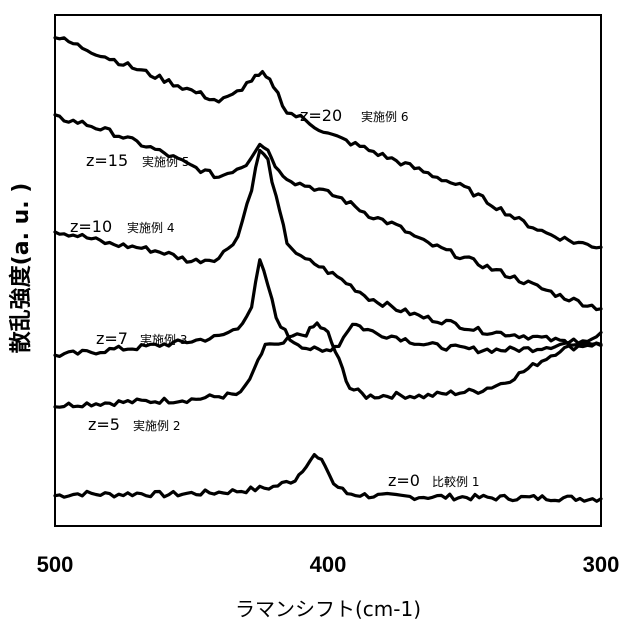 The image size is (640, 640). Describe the element at coordinates (156, 425) in the screenshot. I see `series-label-example: 実施例 2` at that location.